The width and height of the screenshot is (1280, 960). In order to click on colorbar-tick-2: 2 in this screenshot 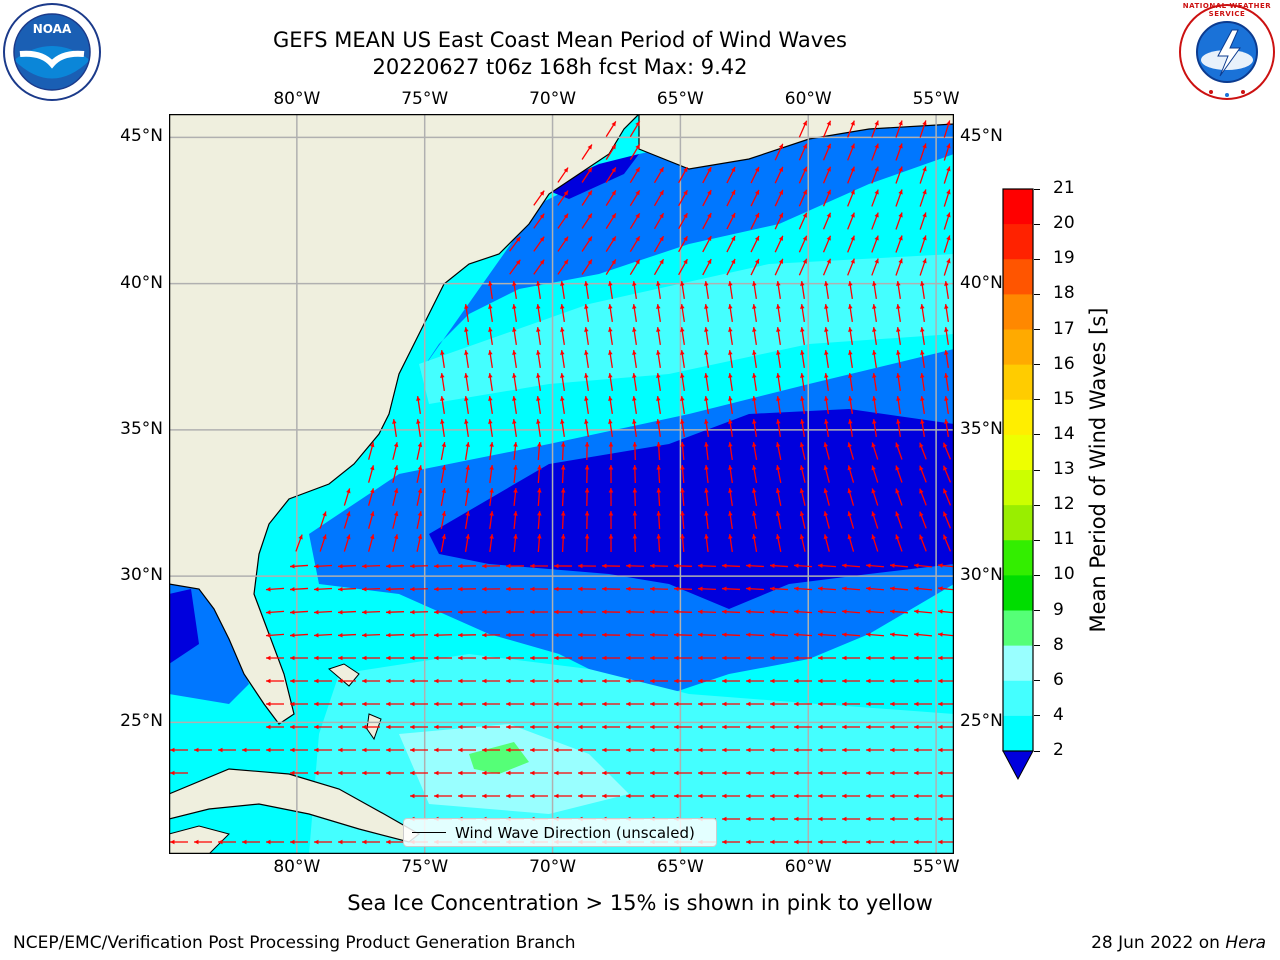, I will do `click(1058, 750)`.